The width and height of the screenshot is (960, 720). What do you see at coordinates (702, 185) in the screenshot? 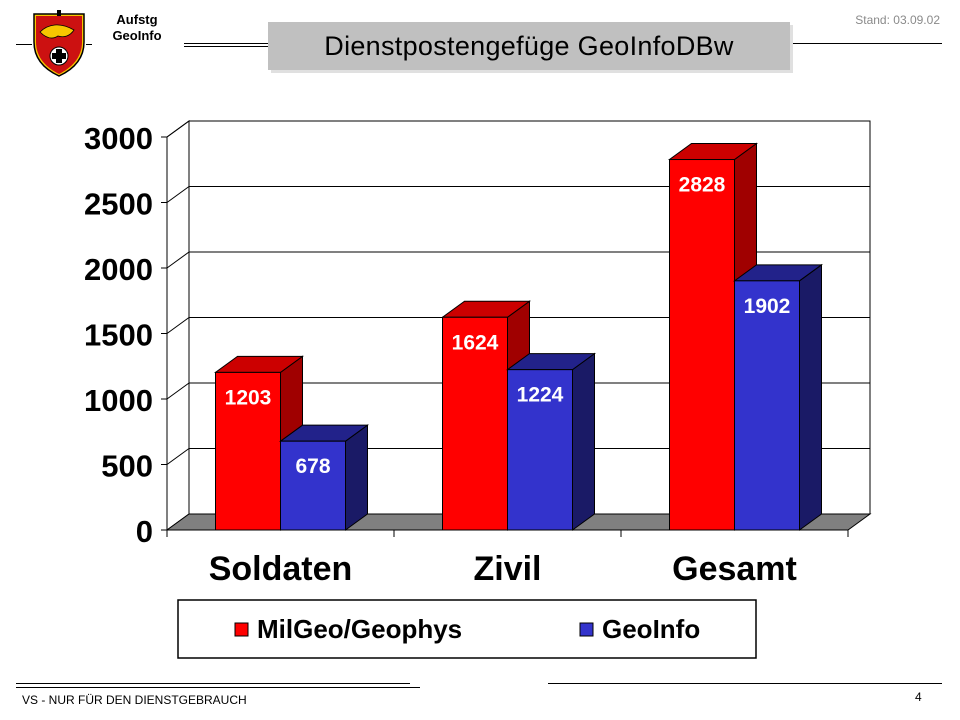
I see `data-label: 2828` at bounding box center [702, 185].